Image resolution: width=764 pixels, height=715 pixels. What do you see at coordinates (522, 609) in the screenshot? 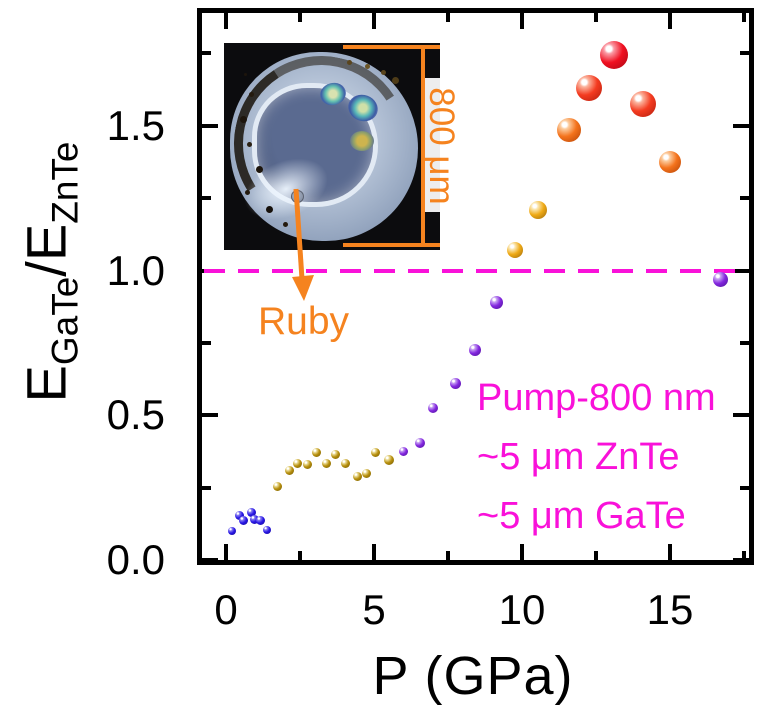
I see `x-tick-label: 10` at bounding box center [522, 609].